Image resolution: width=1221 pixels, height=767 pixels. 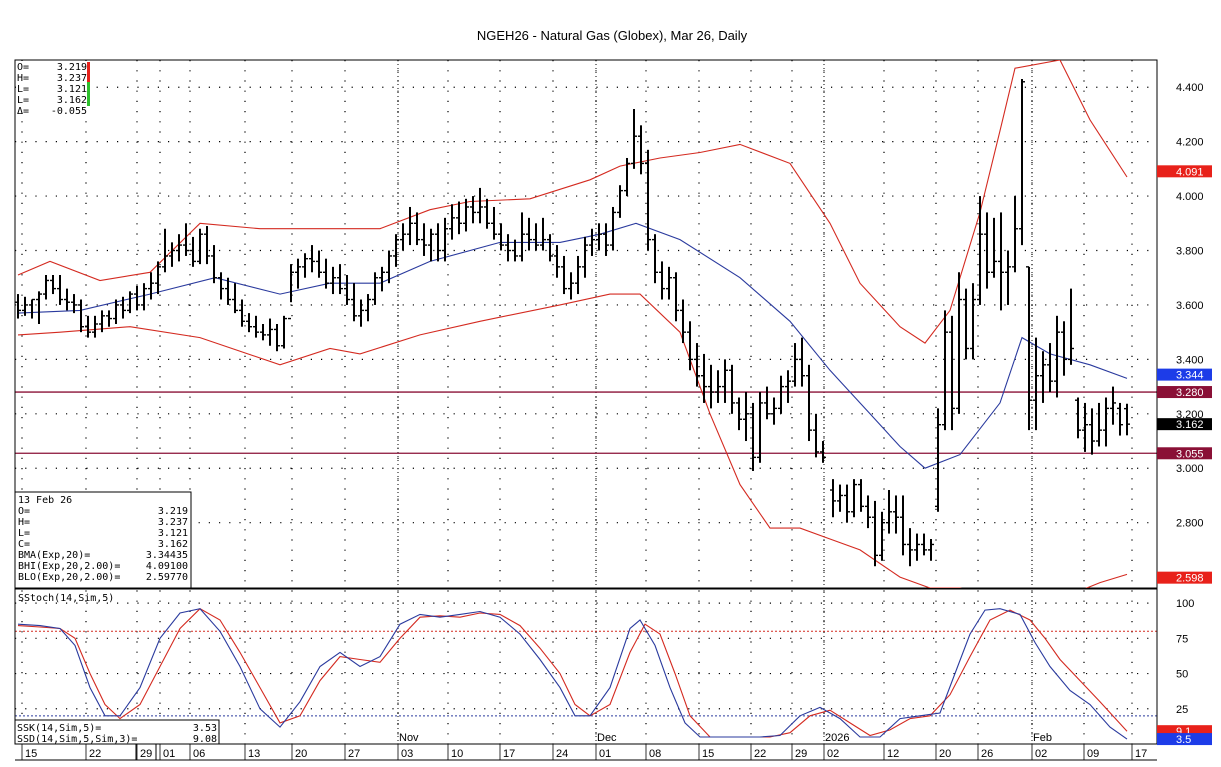 What do you see at coordinates (24, 522) in the screenshot?
I see `info-label: H=` at bounding box center [24, 522].